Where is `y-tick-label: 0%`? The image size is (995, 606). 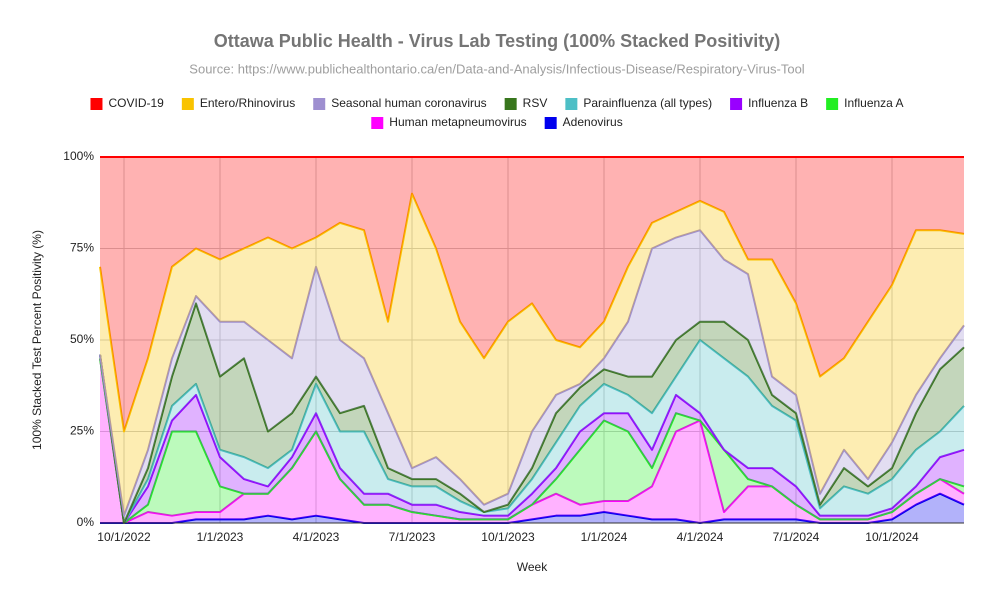 y-tick-label: 0% is located at coordinates (86, 522).